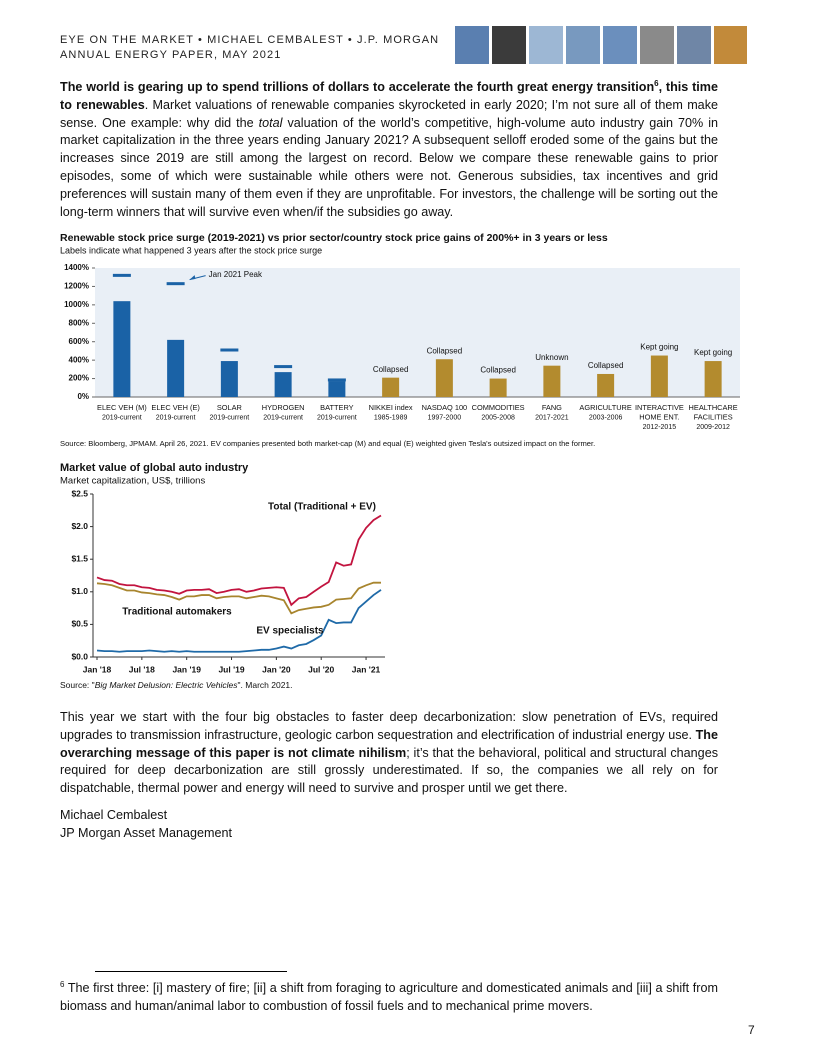 The height and width of the screenshot is (1055, 815). Describe the element at coordinates (231, 669) in the screenshot. I see `x-tick-label: Jul '19` at that location.